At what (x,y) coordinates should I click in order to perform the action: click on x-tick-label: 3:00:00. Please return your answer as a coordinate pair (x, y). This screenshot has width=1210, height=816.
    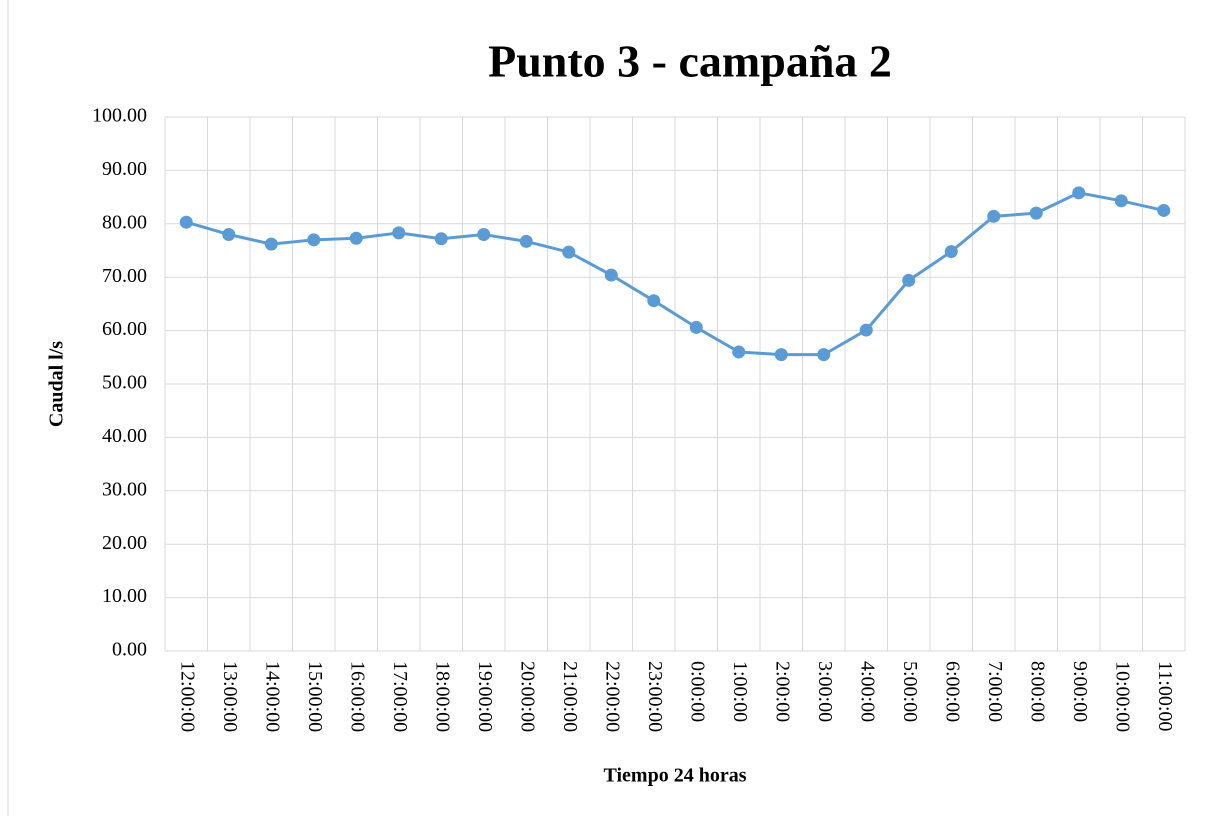
    Looking at the image, I should click on (825, 691).